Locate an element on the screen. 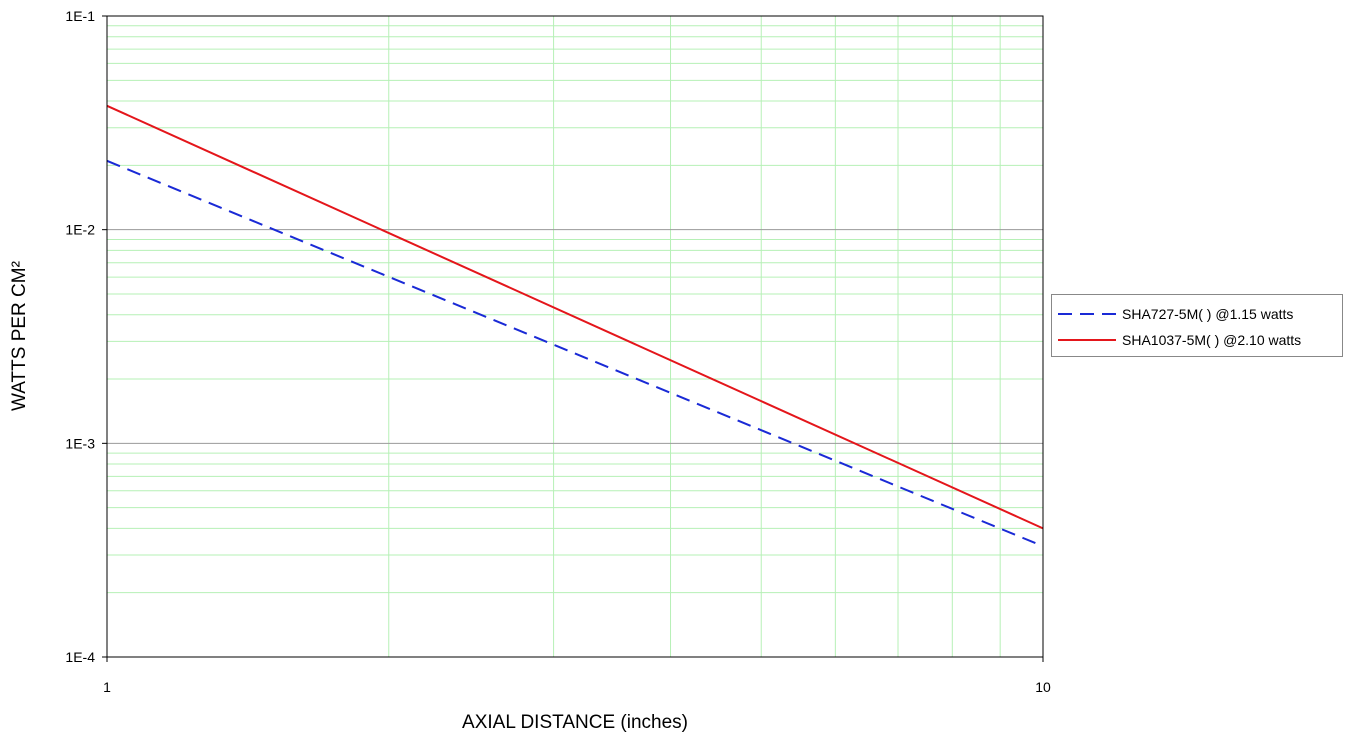 The image size is (1352, 734). y-tick-label: 1E-4 is located at coordinates (80, 657).